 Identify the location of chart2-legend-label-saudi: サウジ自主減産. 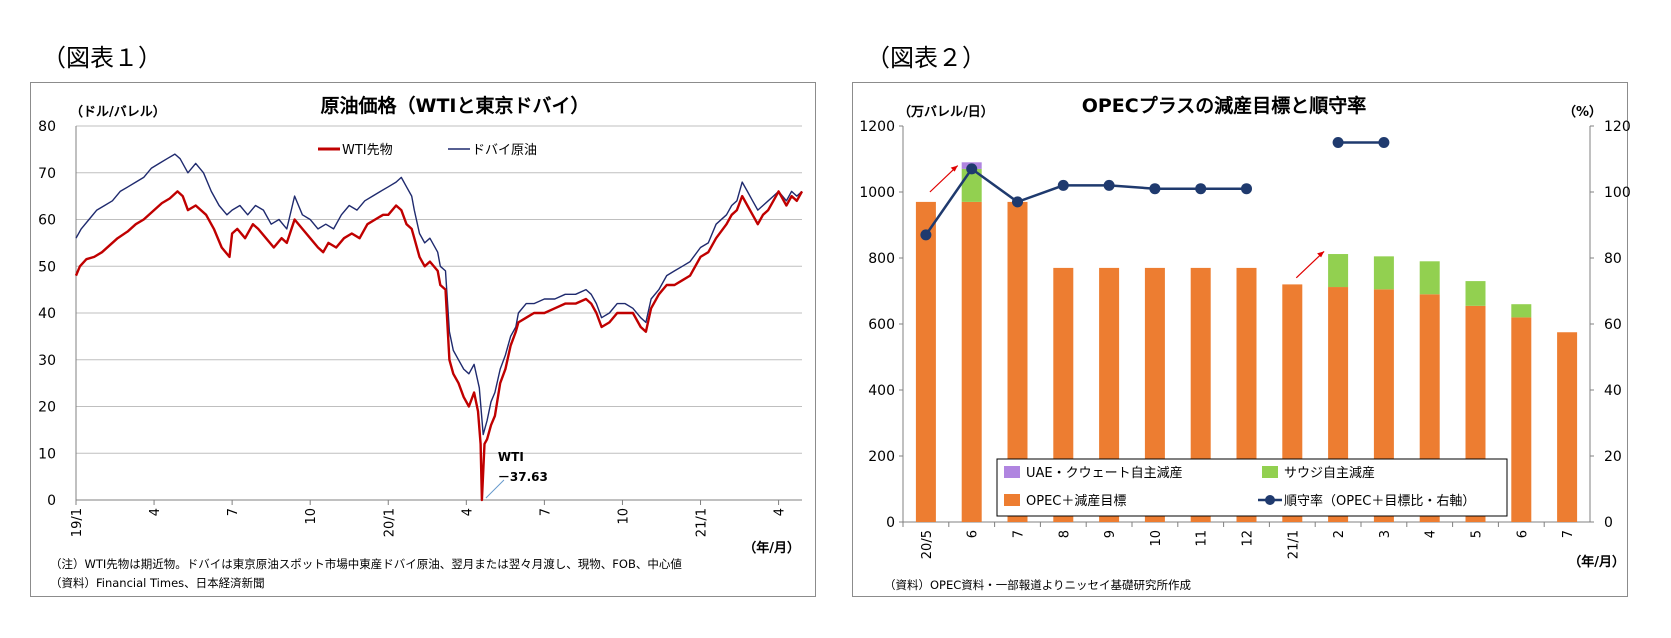
(1329, 473).